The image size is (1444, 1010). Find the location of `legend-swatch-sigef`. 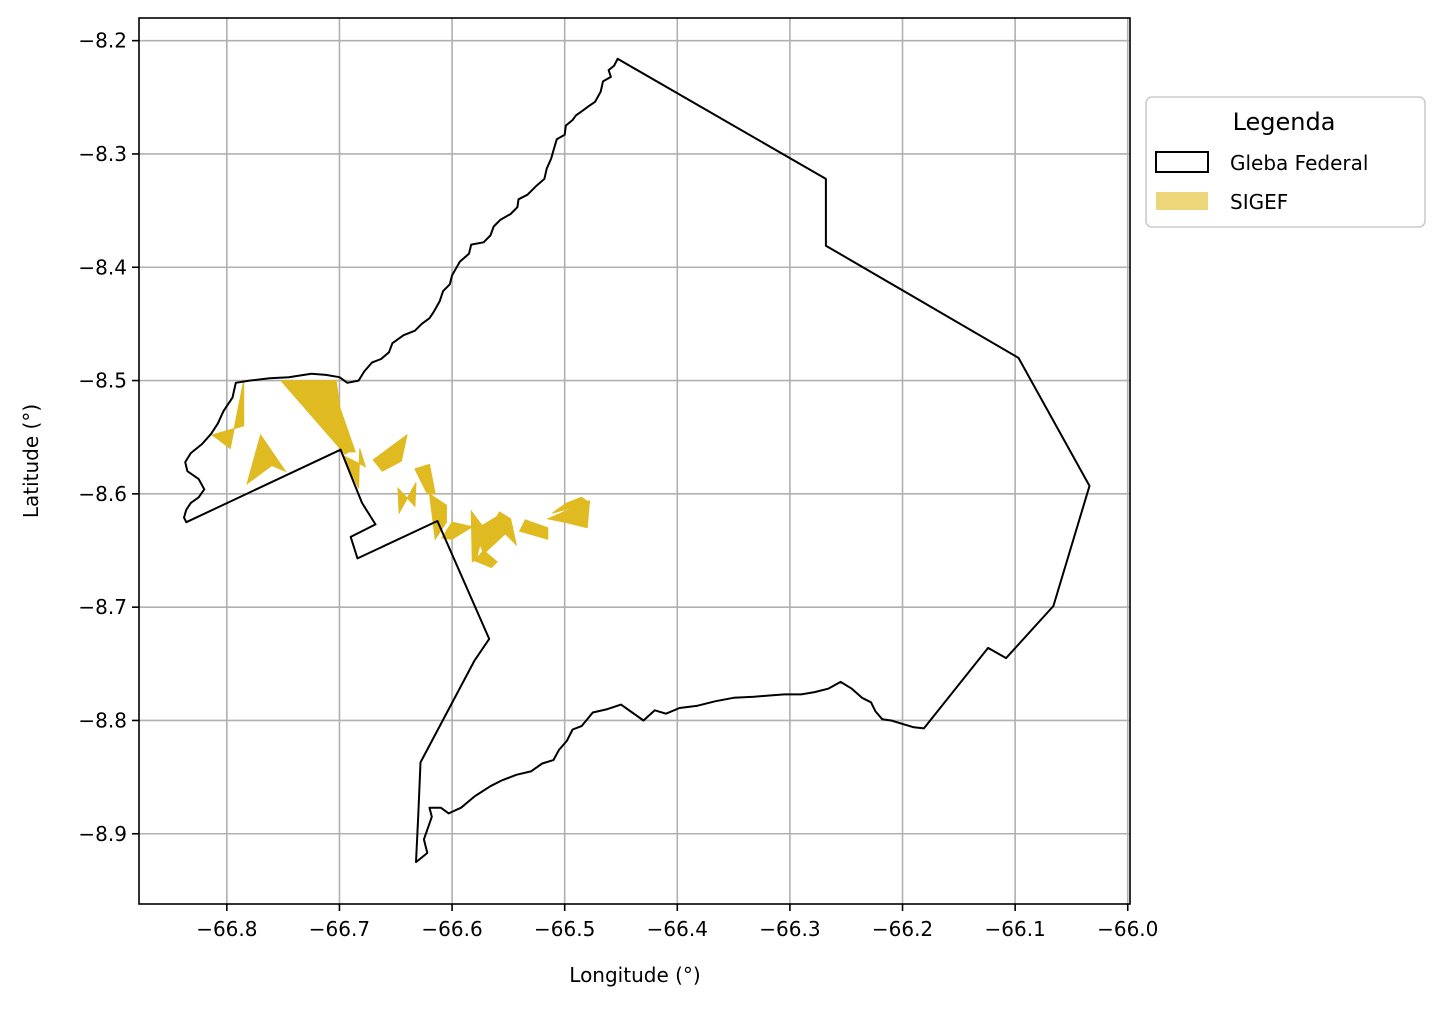

legend-swatch-sigef is located at coordinates (1182, 201).